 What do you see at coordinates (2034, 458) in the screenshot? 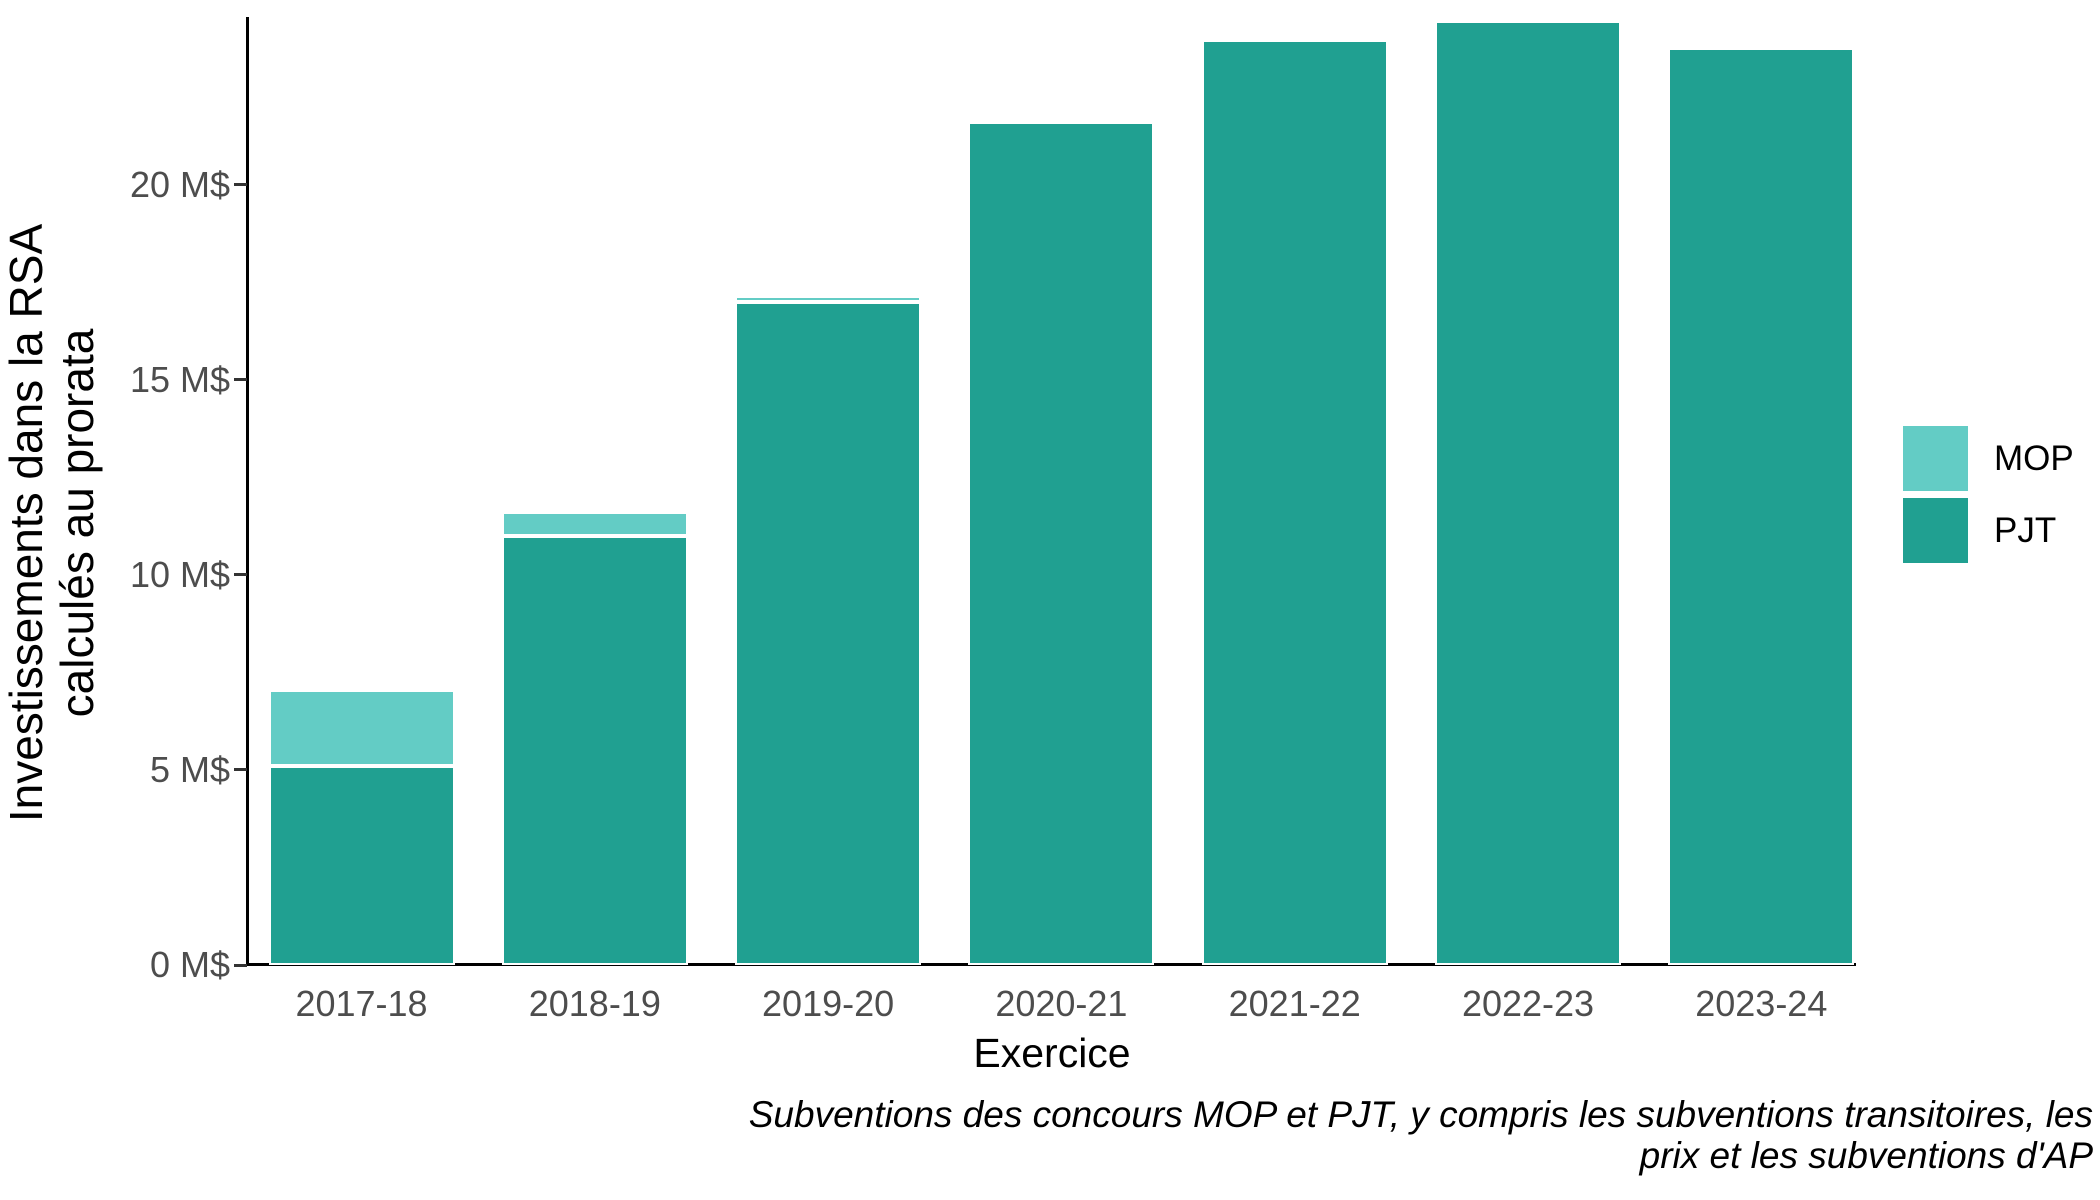
I see `legend-label-mop: MOP` at bounding box center [2034, 458].